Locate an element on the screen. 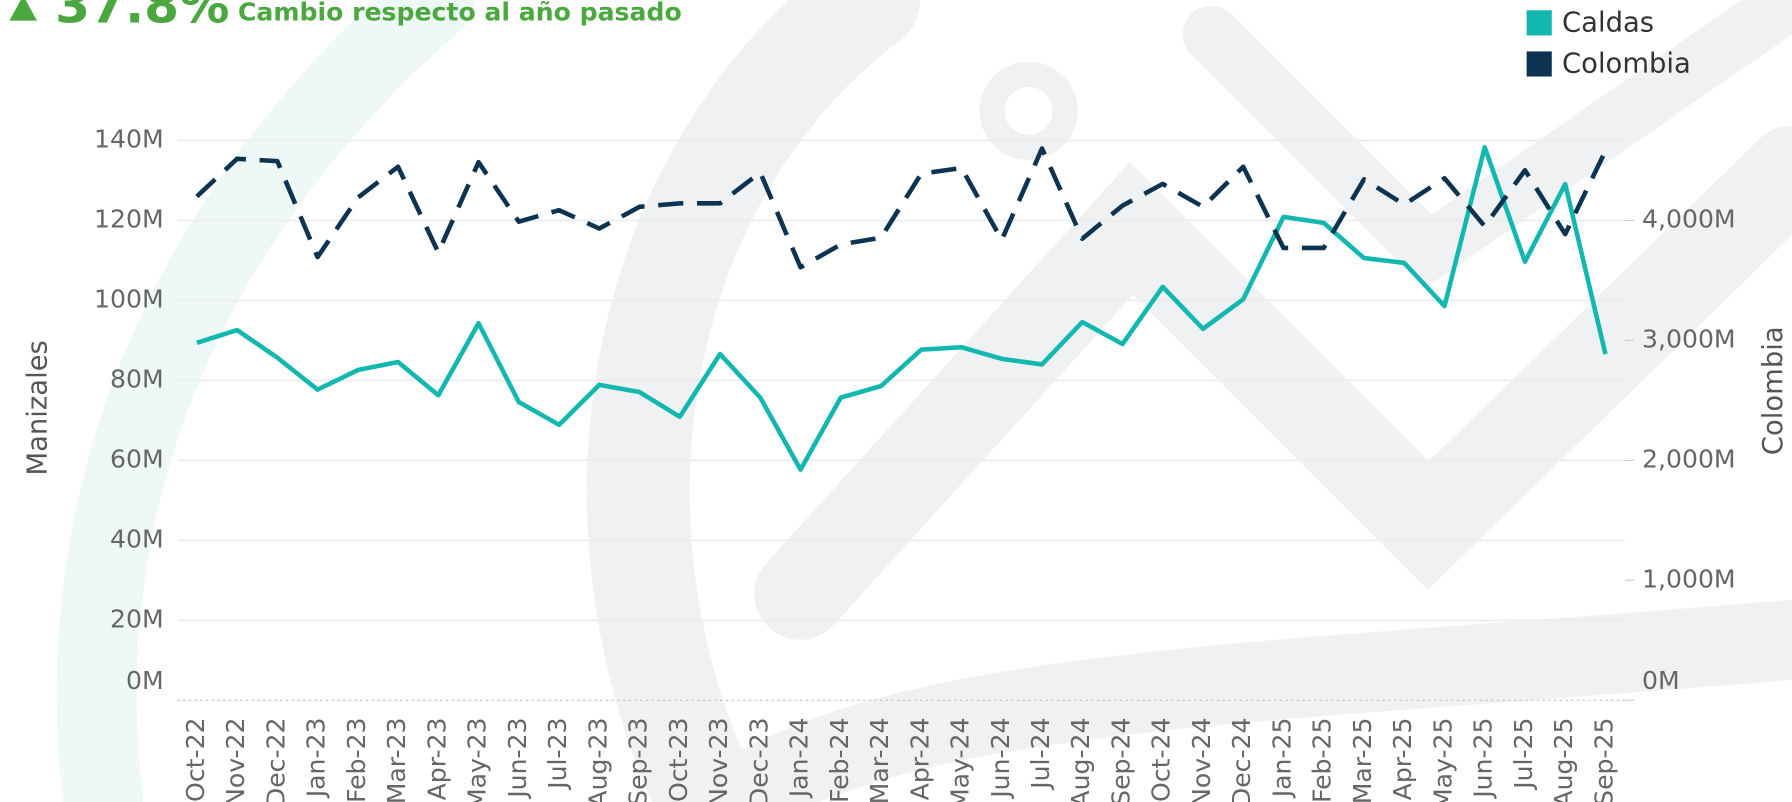  x-tick-label: May-25 is located at coordinates (1442, 759).